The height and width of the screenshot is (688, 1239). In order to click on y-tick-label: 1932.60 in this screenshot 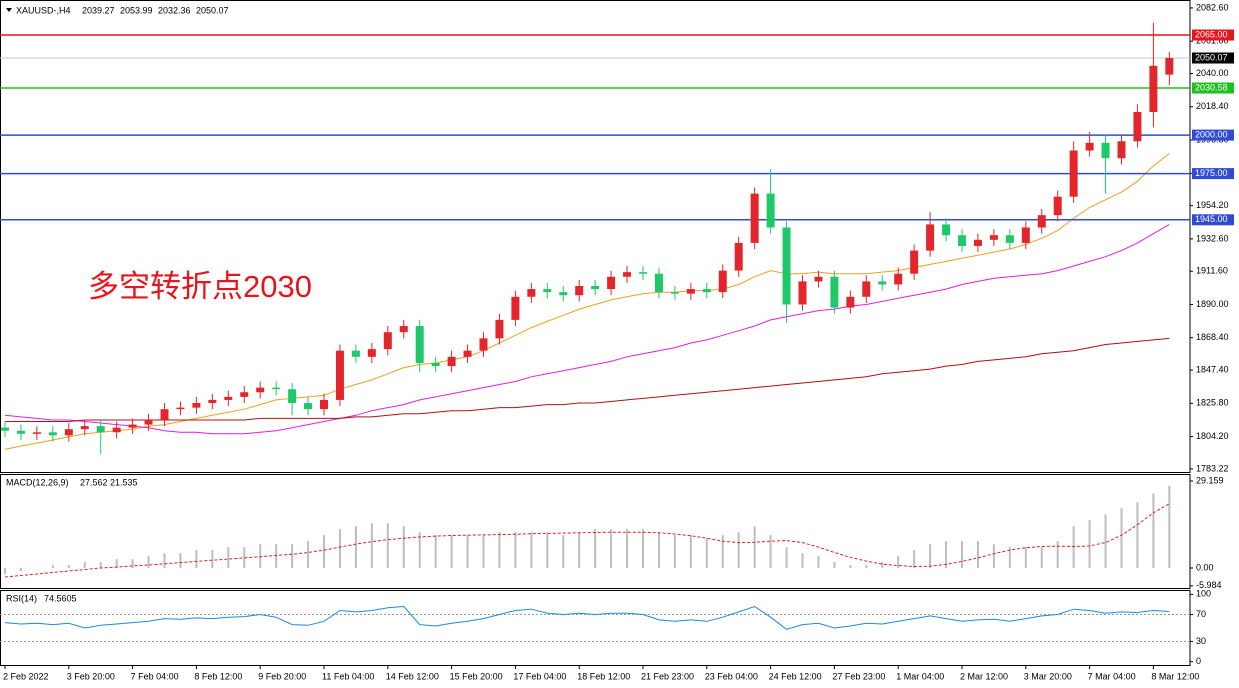, I will do `click(1212, 238)`.